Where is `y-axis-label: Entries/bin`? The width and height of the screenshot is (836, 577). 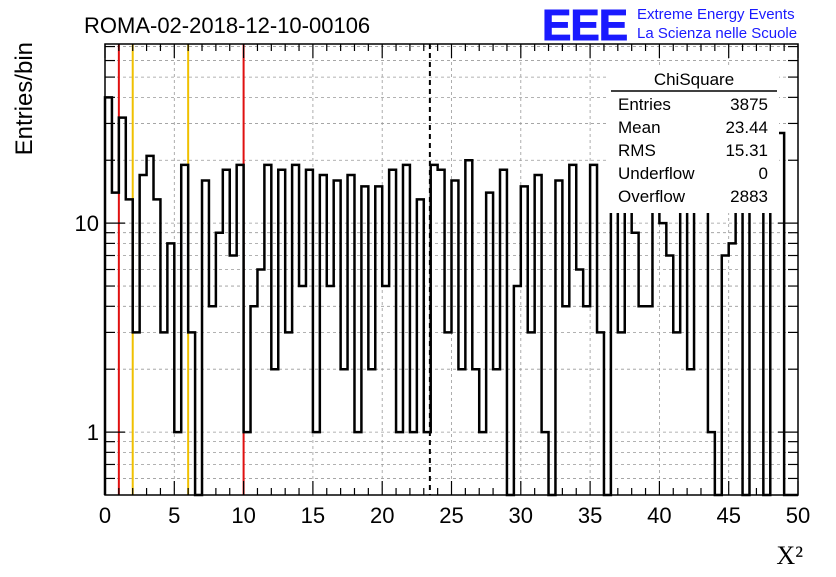 y-axis-label: Entries/bin is located at coordinates (24, 98).